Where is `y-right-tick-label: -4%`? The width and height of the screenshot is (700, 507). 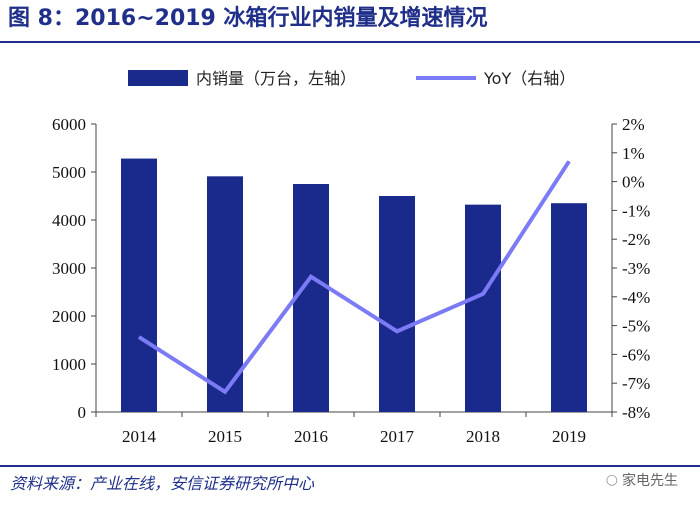
y-right-tick-label: -4% is located at coordinates (636, 297).